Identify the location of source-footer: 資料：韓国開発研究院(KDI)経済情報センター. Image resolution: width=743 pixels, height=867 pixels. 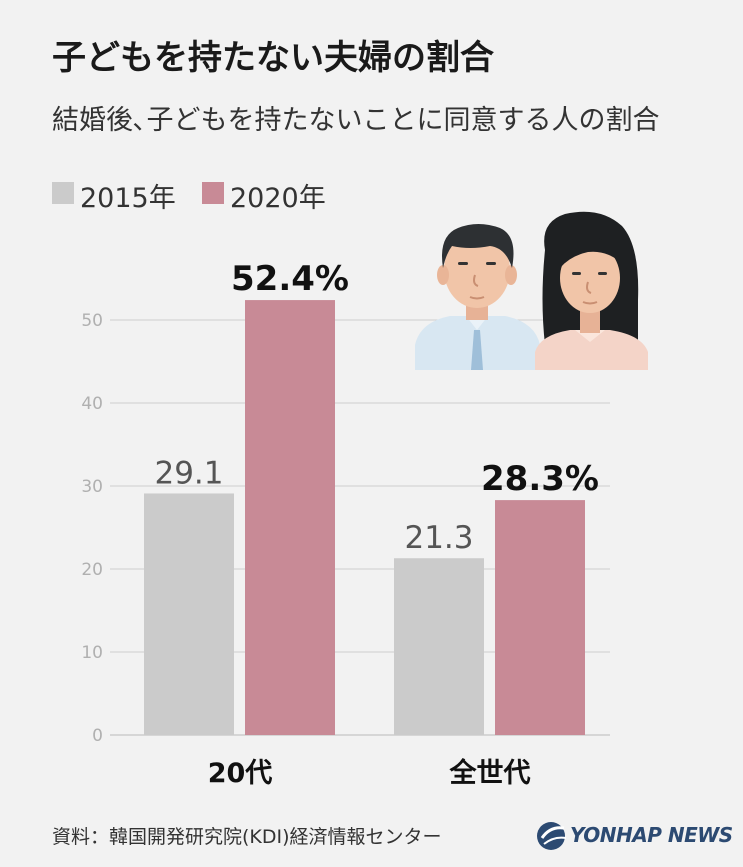
(247, 837).